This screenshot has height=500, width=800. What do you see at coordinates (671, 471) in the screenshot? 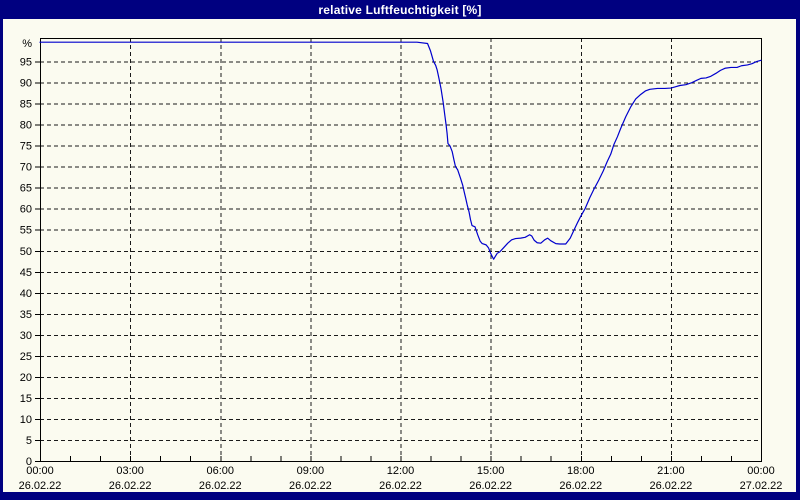
I see `x-axis-time-label: 21:00` at bounding box center [671, 471].